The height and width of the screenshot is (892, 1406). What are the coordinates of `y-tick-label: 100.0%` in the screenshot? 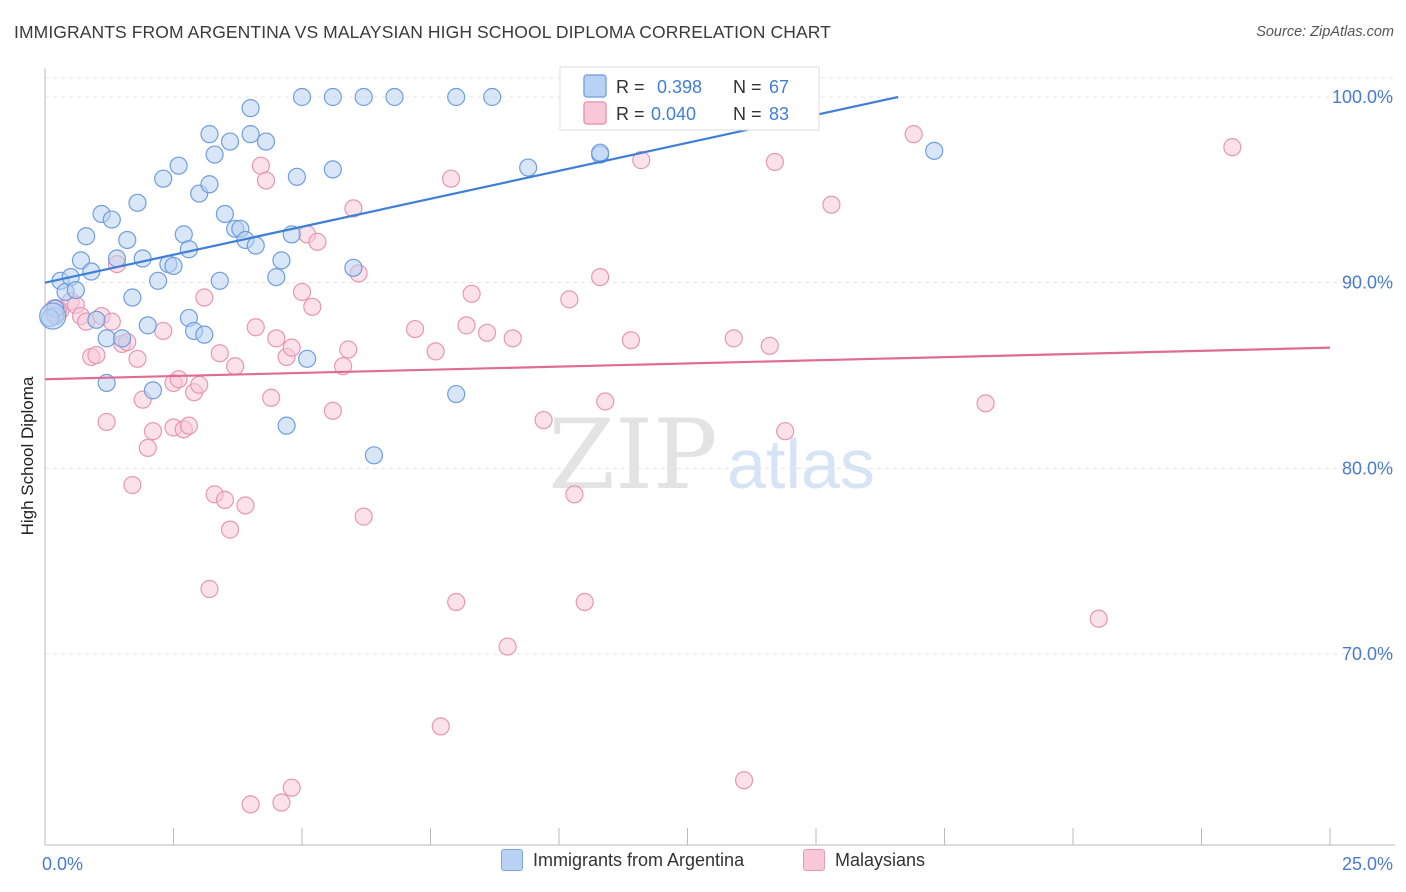 It's located at (1362, 97).